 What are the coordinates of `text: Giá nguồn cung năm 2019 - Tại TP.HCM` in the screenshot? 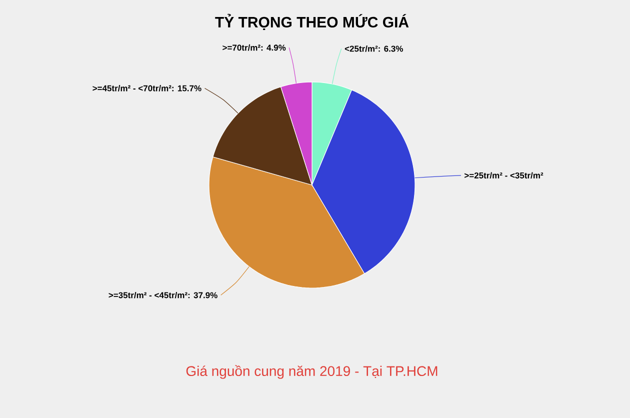 It's located at (312, 372).